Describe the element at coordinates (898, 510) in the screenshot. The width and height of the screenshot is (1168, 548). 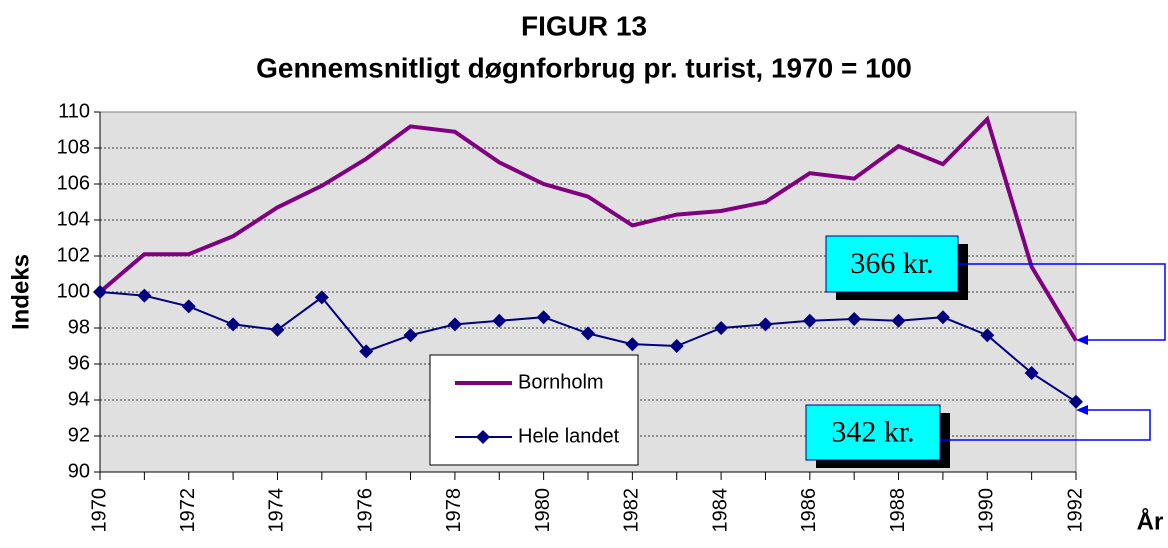
I see `x-tick-label: 1988` at that location.